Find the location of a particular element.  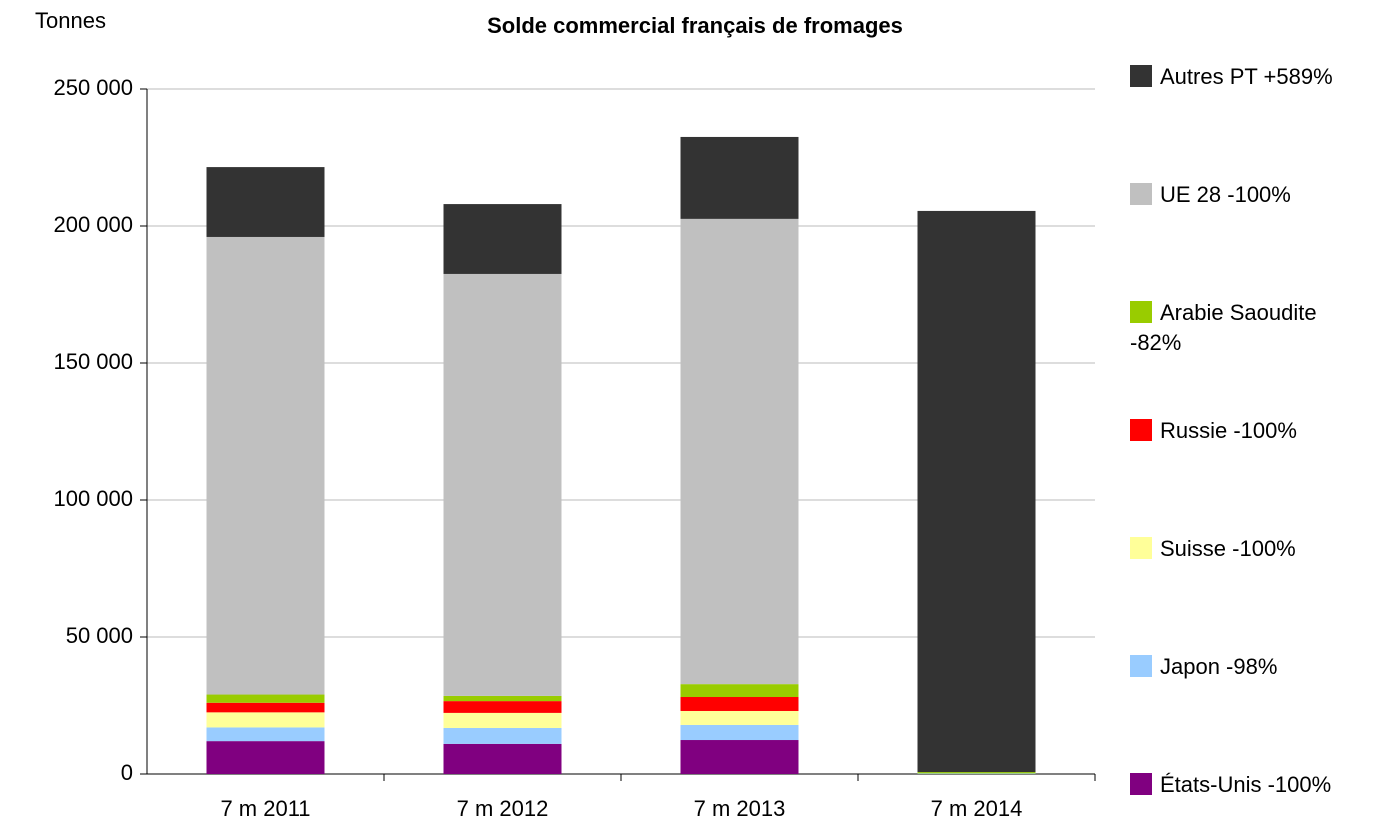

y-tick-label: 150 000 is located at coordinates (93, 361).